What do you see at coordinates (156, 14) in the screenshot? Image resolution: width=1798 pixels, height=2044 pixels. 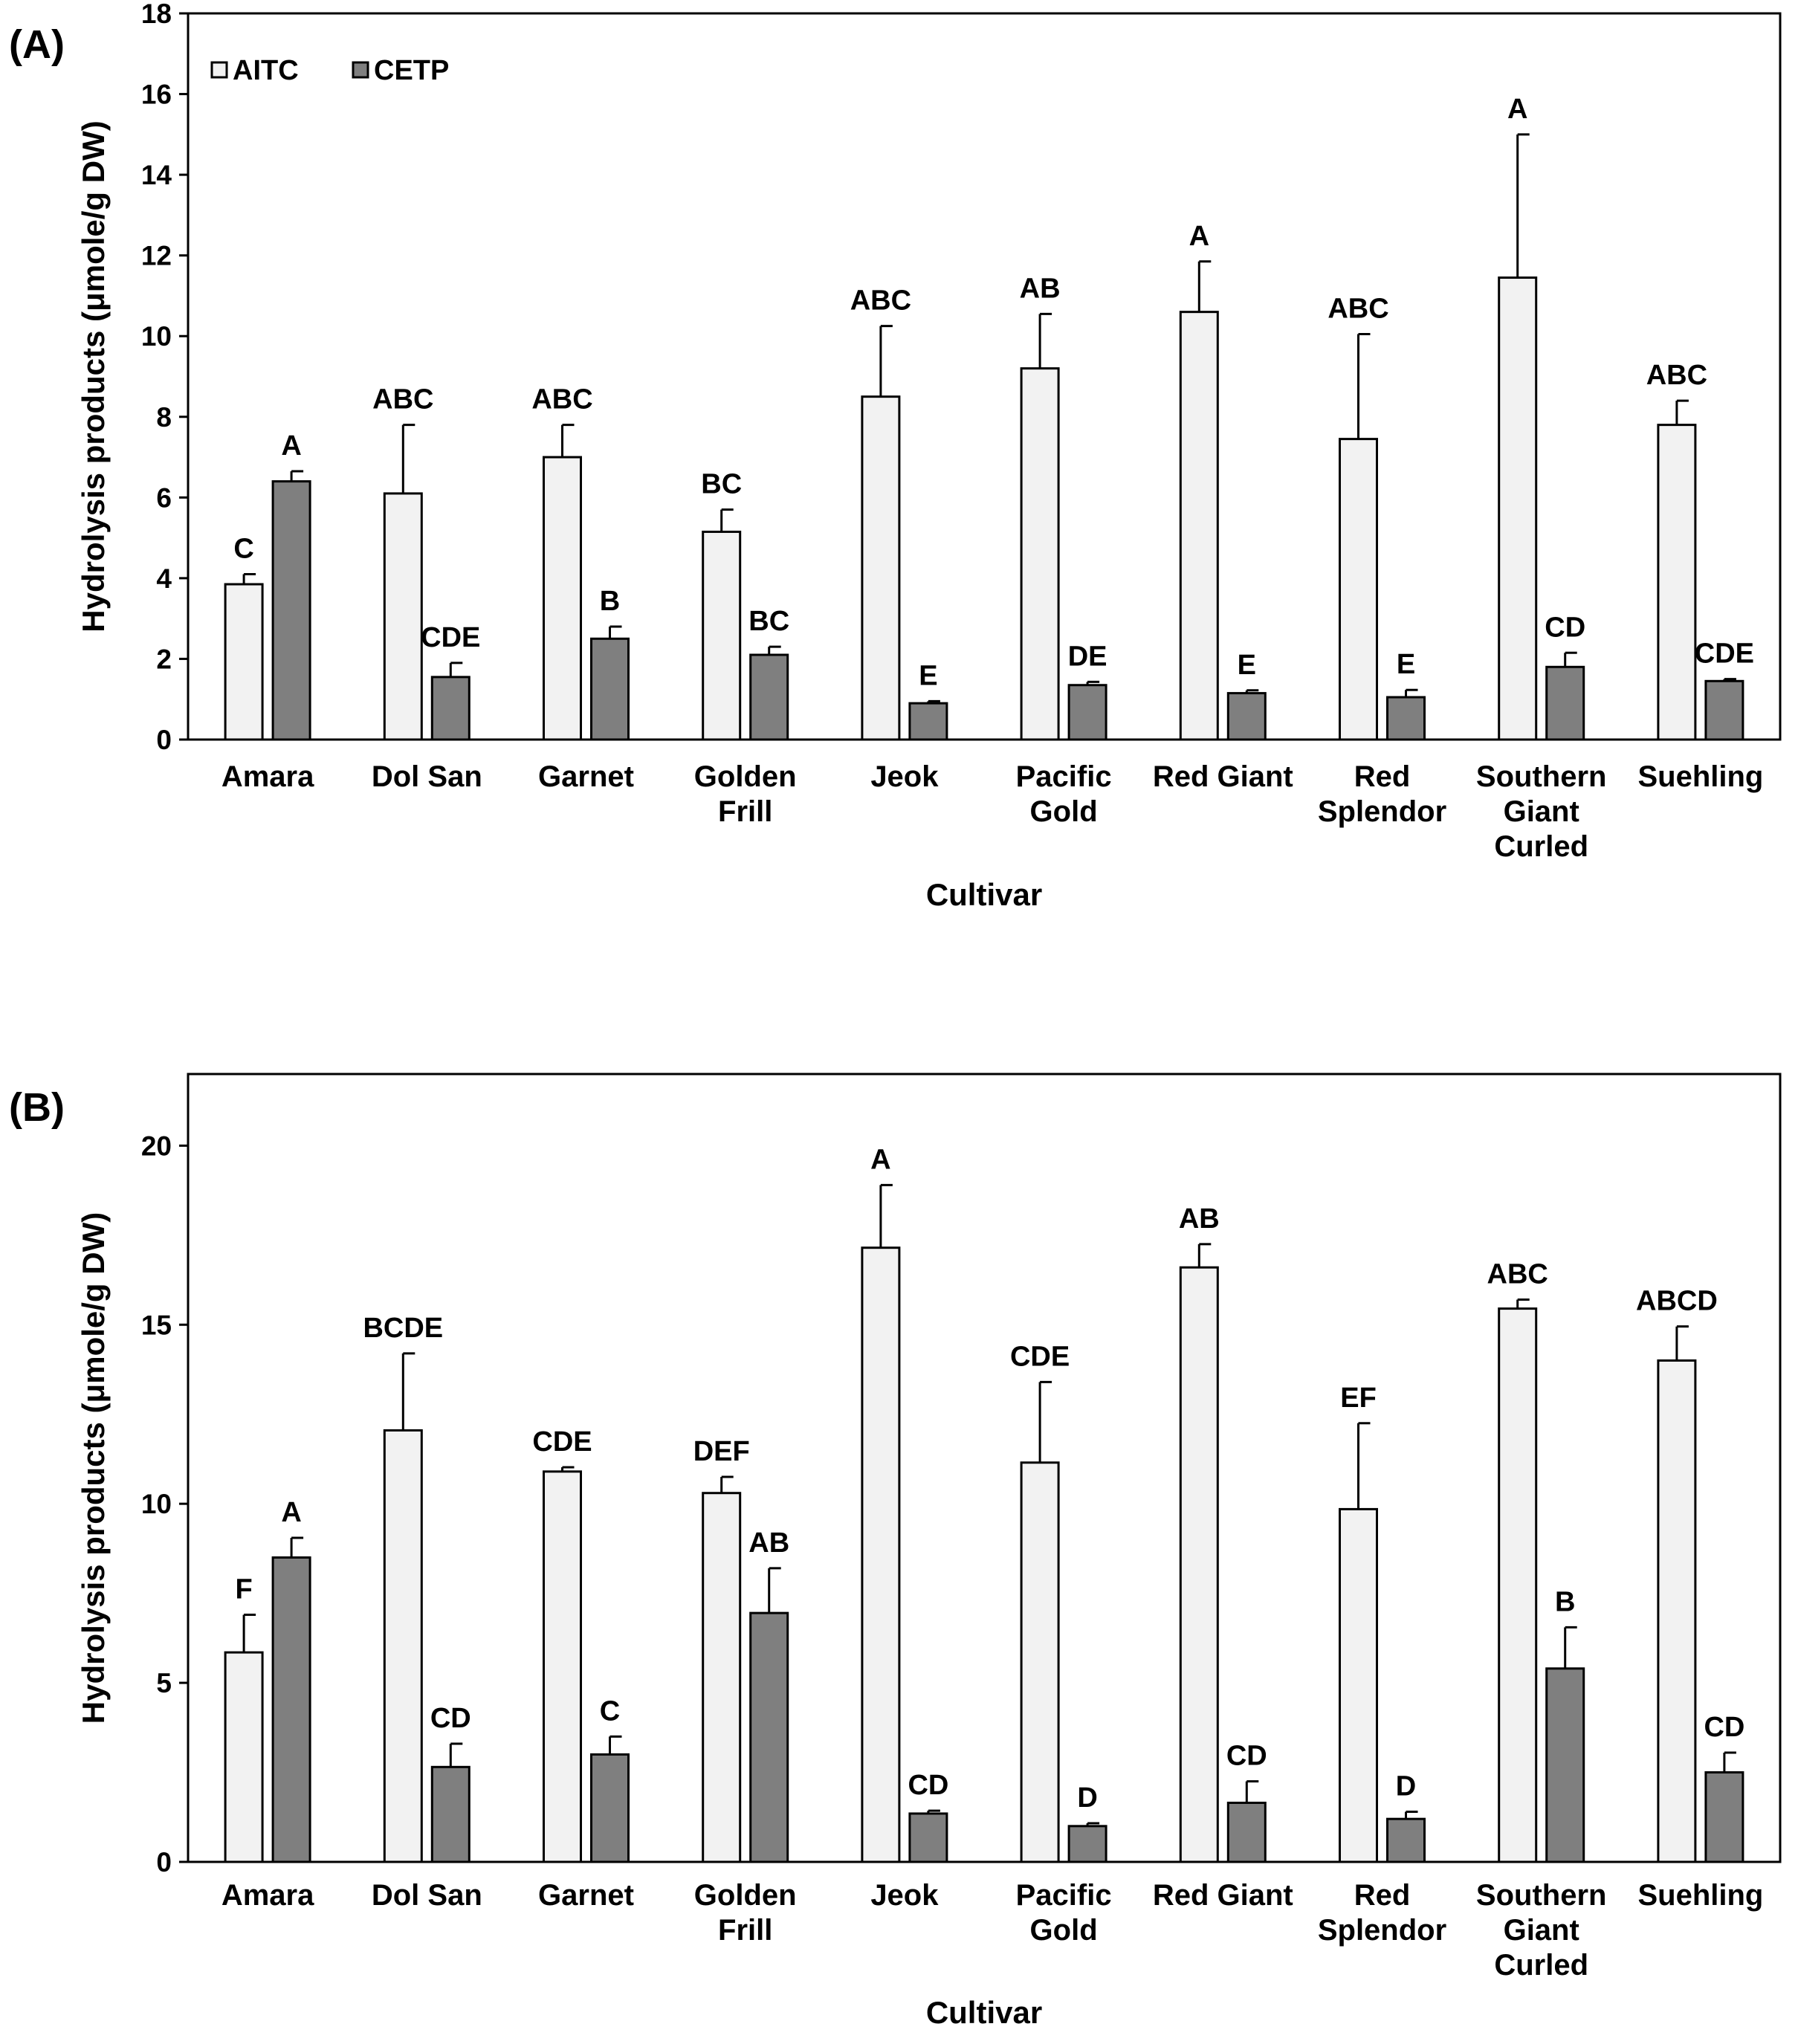 I see `y-tick-label: 18` at bounding box center [156, 14].